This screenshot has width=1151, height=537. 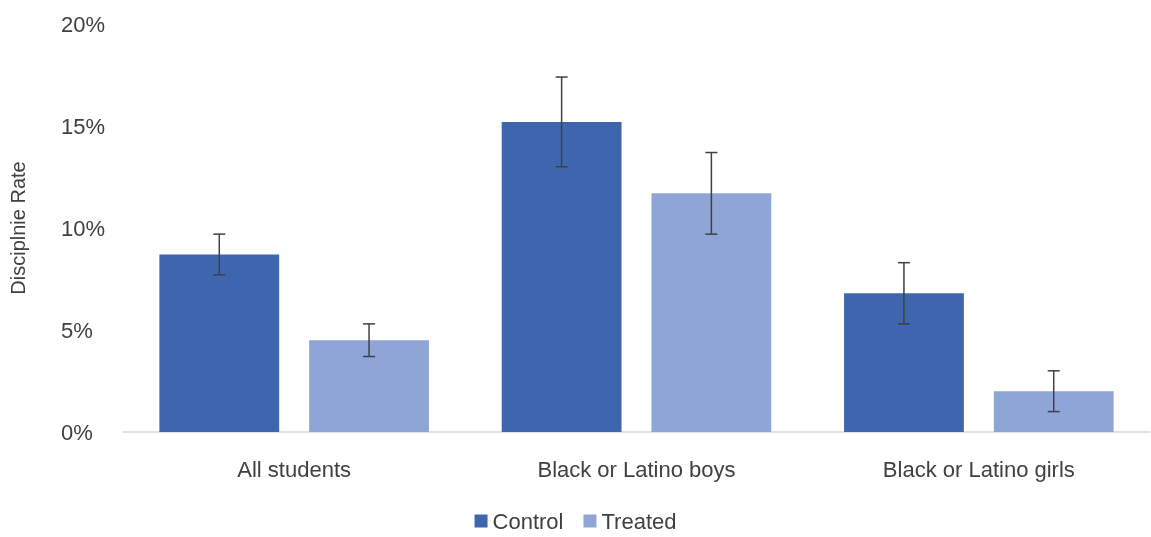 I want to click on y-tick-label: 5%, so click(x=77, y=330).